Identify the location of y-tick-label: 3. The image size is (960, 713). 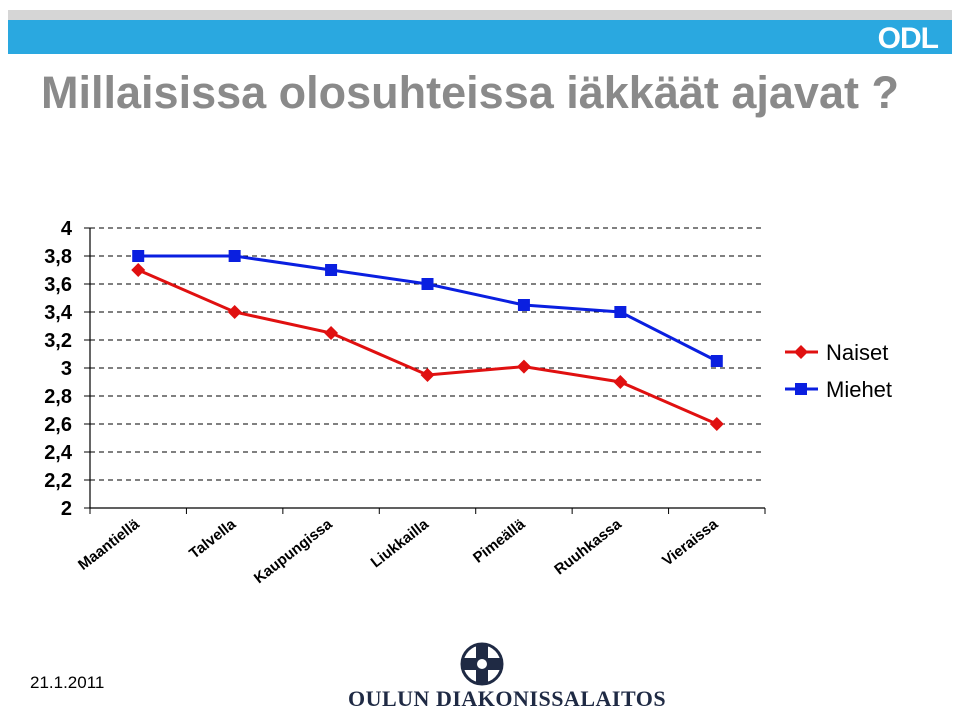
(66, 369).